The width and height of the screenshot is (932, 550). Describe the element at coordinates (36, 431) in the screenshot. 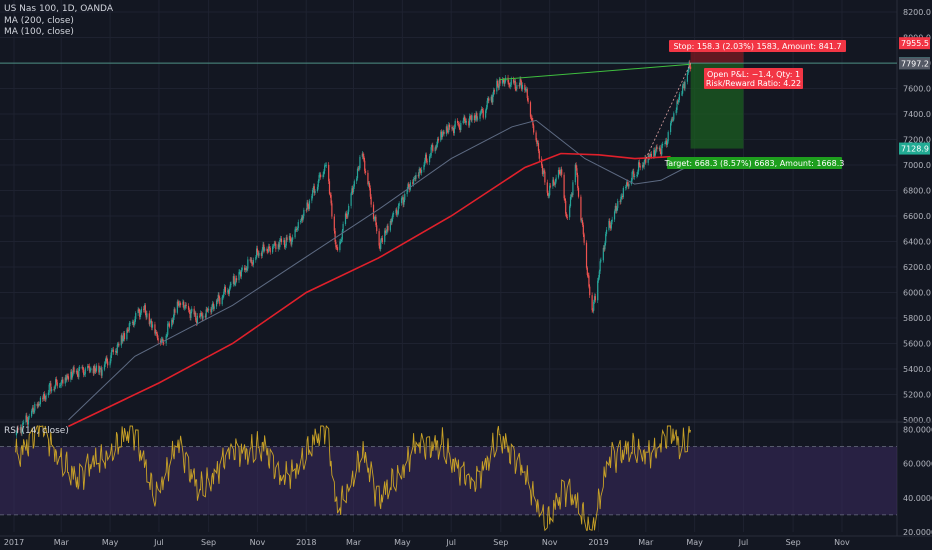

I see `rsi-legend: RSI (14, close)` at that location.